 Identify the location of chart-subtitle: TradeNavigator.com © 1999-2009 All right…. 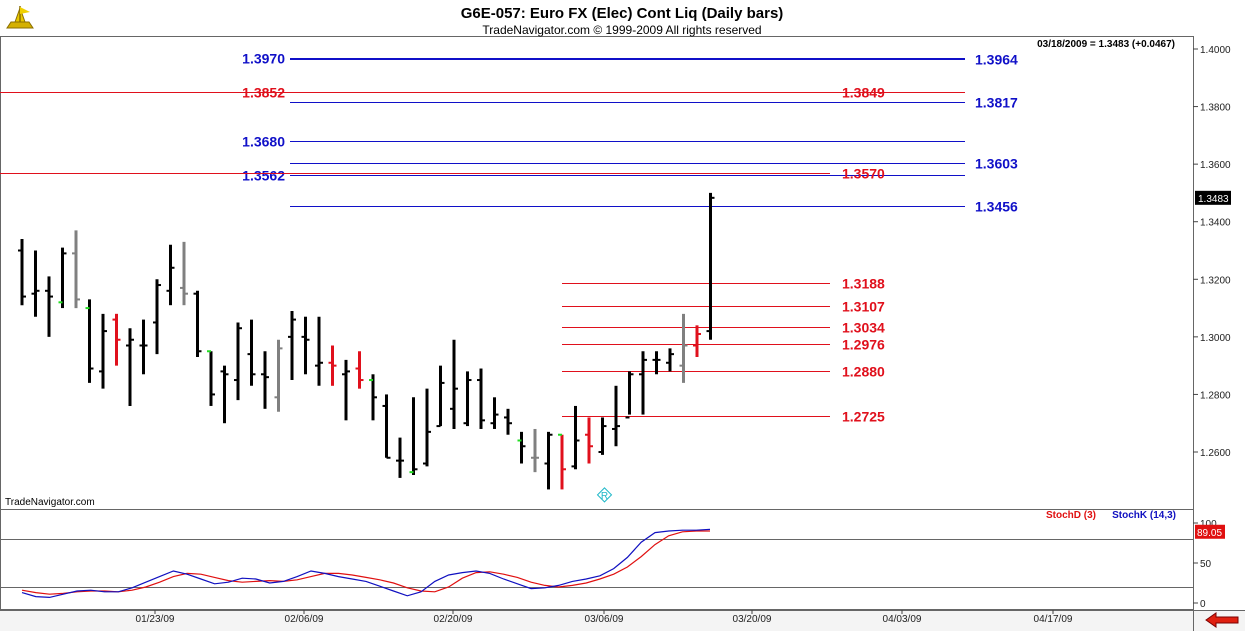
(621, 30).